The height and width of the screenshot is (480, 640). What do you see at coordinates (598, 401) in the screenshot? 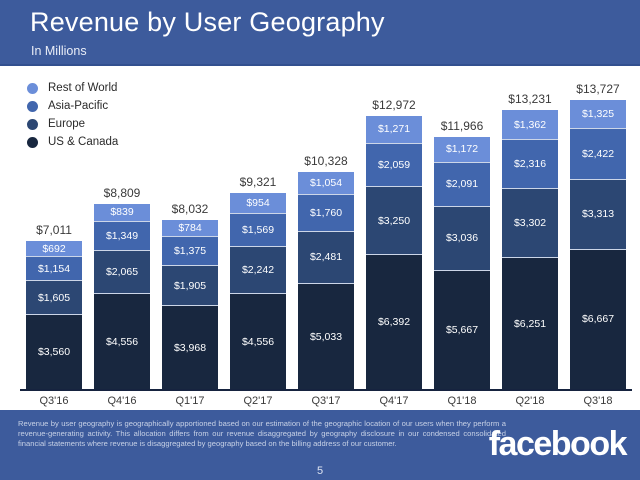
I see `x-axis-tick-label: Q3'18` at bounding box center [598, 401].